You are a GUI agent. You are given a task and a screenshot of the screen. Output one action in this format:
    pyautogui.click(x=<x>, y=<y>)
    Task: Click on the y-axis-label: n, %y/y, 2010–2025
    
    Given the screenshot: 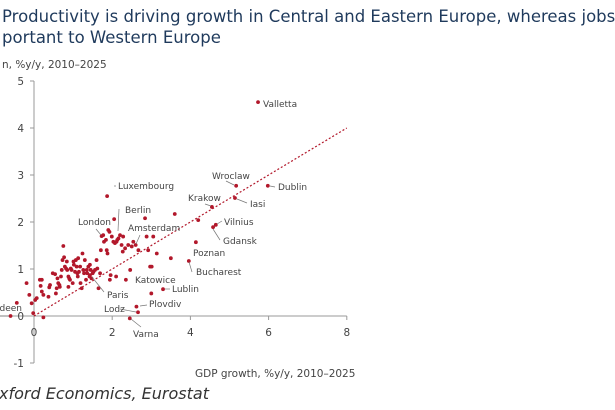 What is the action you would take?
    pyautogui.click(x=54, y=65)
    